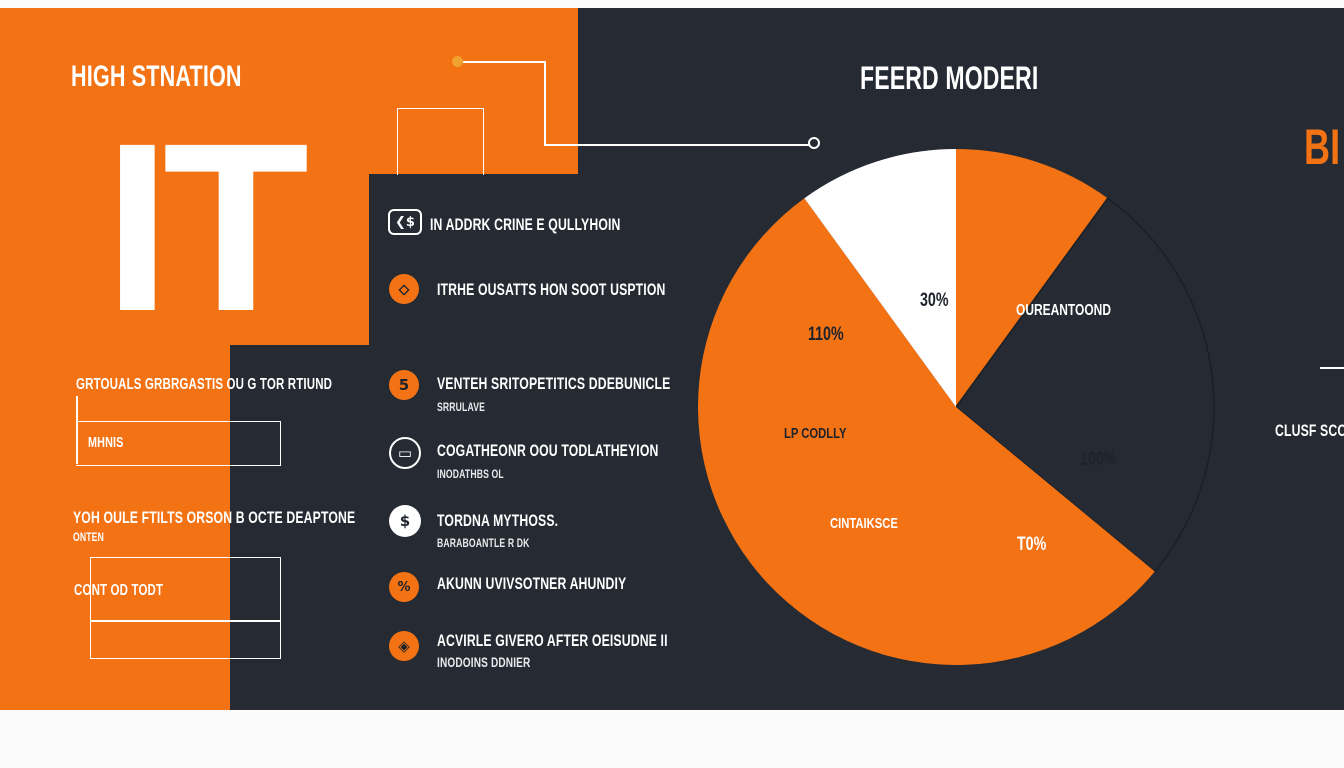 The height and width of the screenshot is (768, 1344). I want to click on box-2-divider, so click(185, 621).